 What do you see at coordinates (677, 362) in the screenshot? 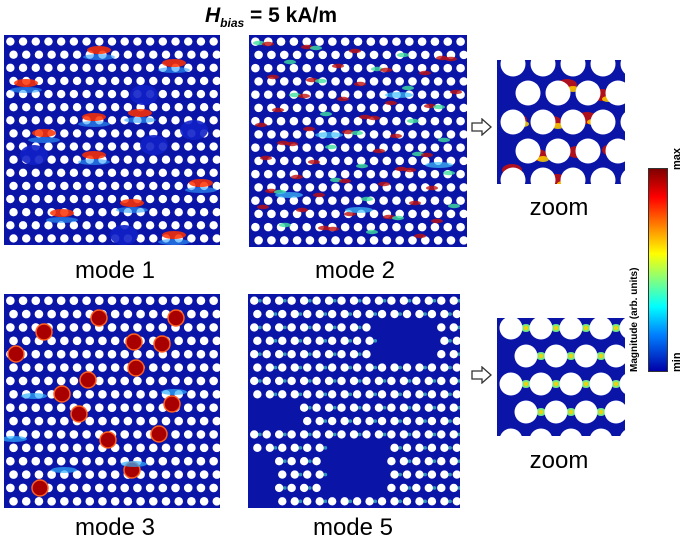
I see `colorbar-min-label: min` at bounding box center [677, 362].